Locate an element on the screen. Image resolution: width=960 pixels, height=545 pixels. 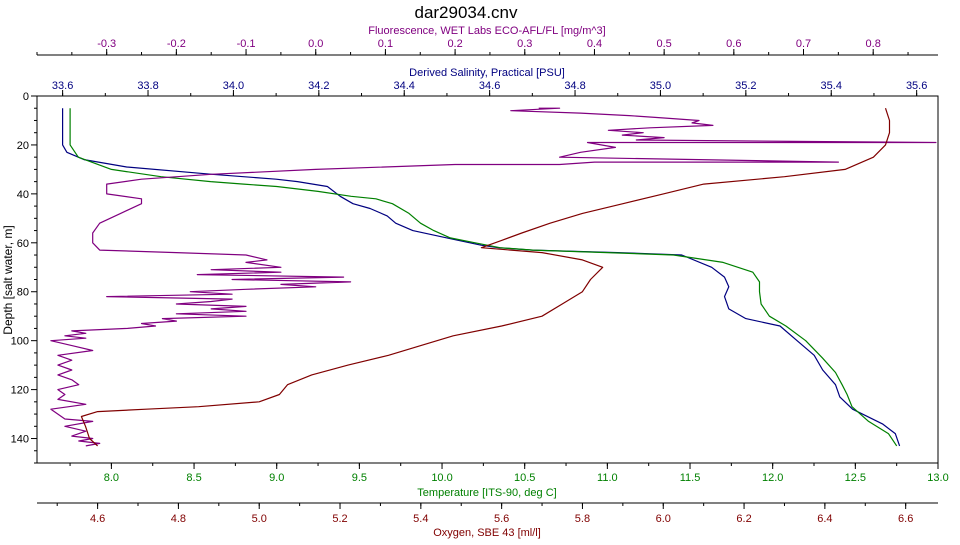
oxy-tick-label: 4.6 is located at coordinates (97, 519).